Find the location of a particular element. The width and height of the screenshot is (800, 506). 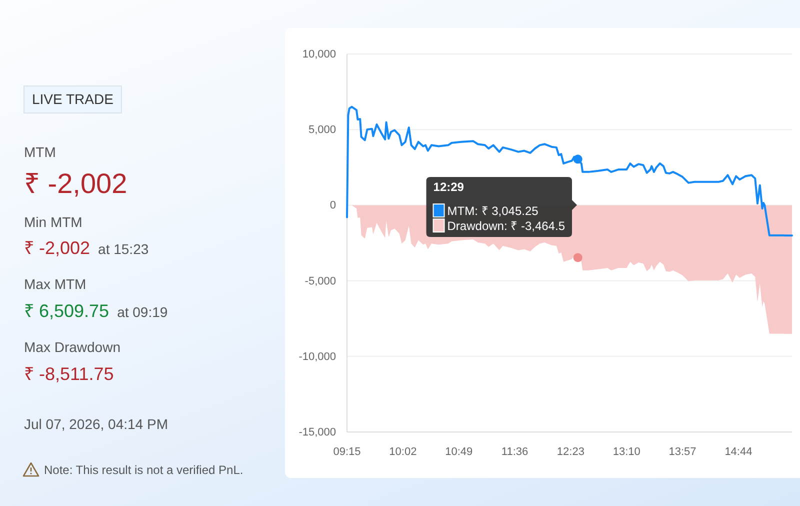

annotation: MTM: ₹ 3,045.25 is located at coordinates (493, 211).